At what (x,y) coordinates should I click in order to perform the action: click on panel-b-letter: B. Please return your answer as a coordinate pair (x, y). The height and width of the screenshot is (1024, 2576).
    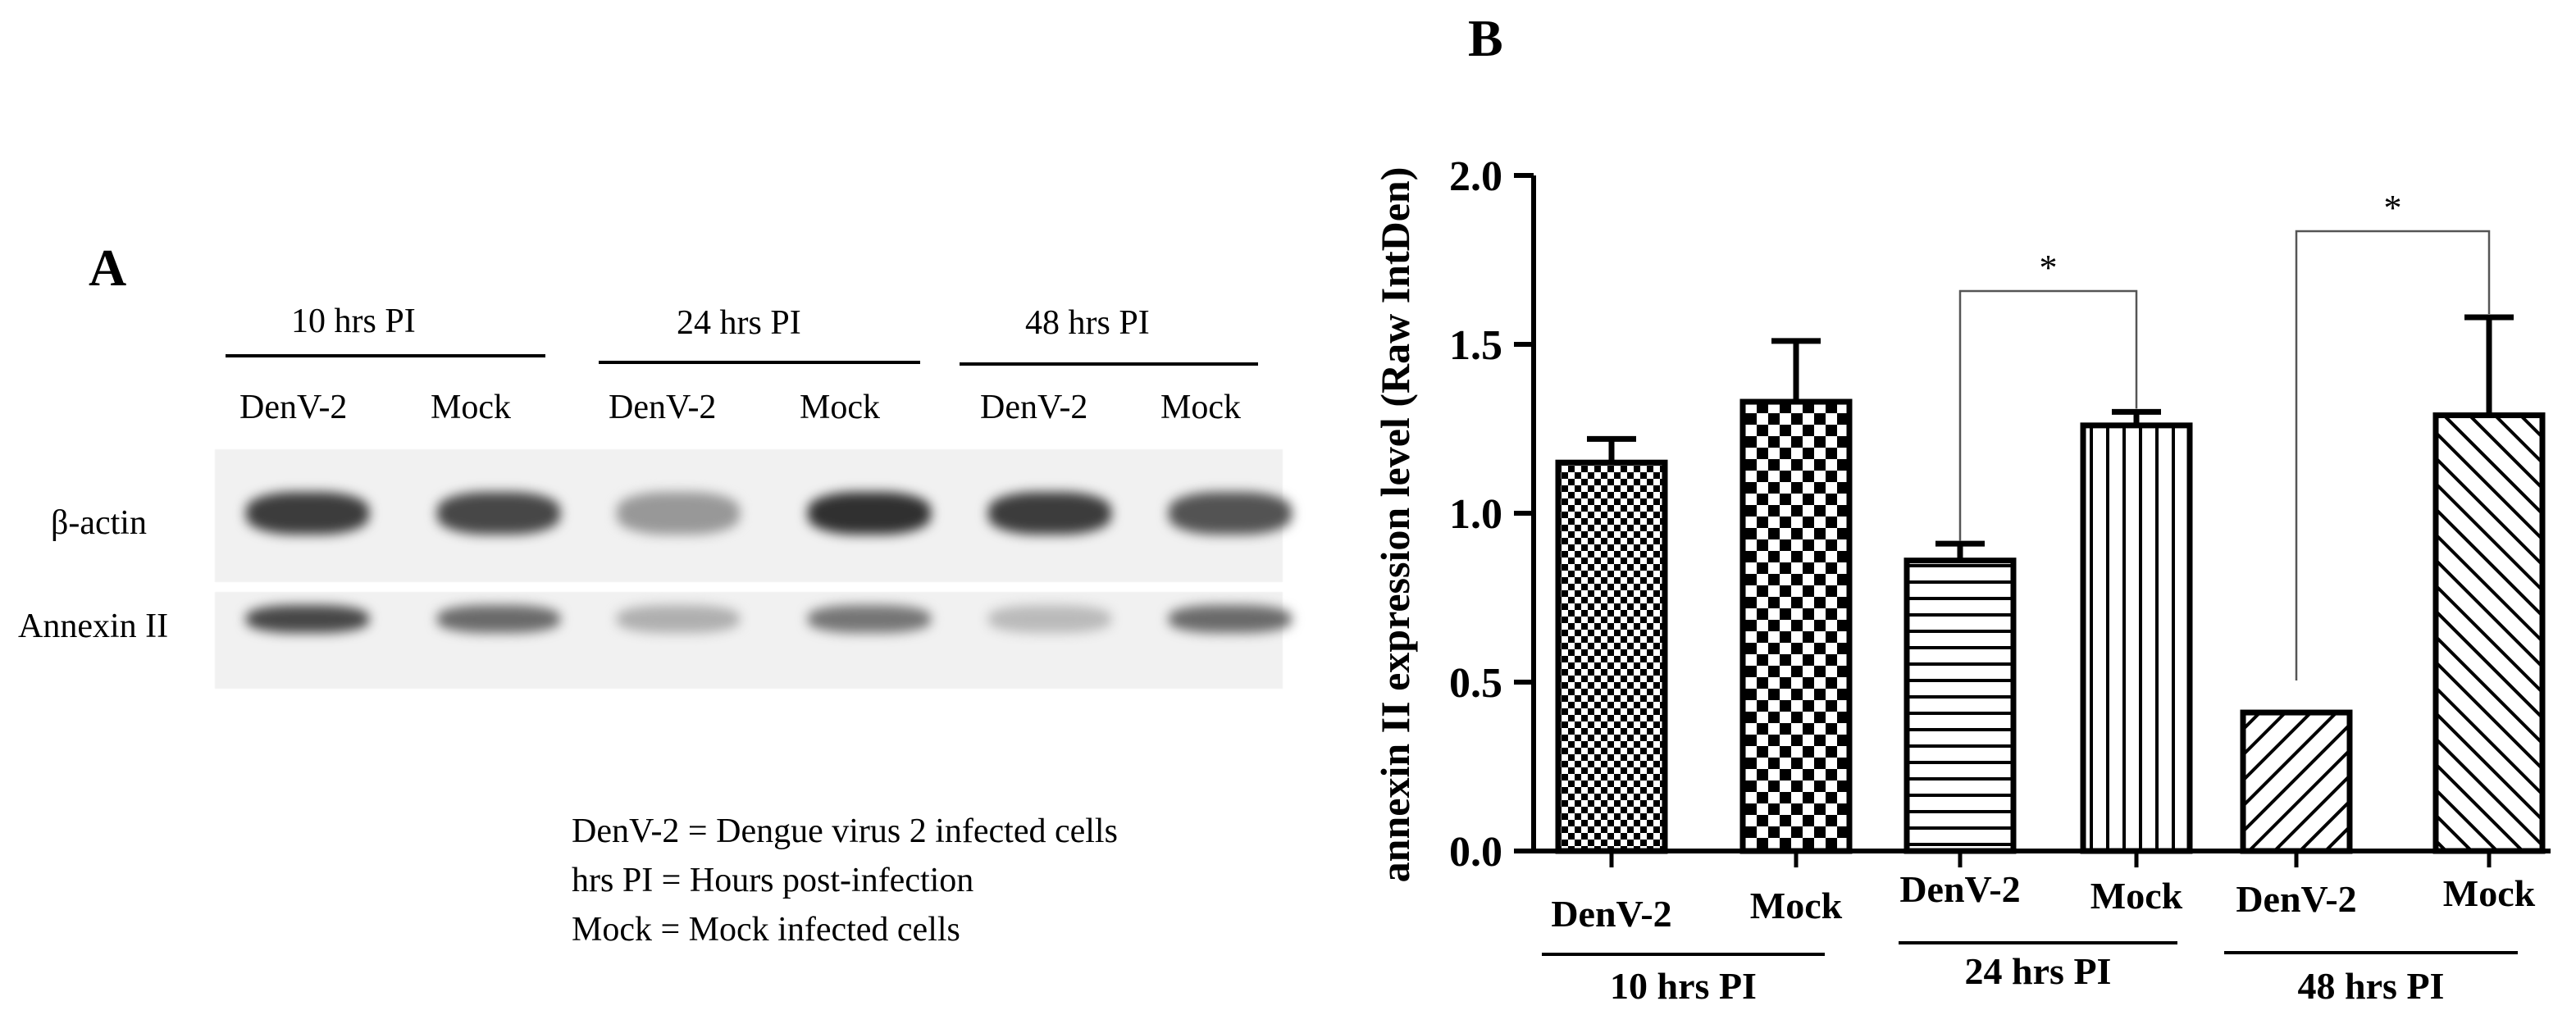
    Looking at the image, I should click on (1485, 38).